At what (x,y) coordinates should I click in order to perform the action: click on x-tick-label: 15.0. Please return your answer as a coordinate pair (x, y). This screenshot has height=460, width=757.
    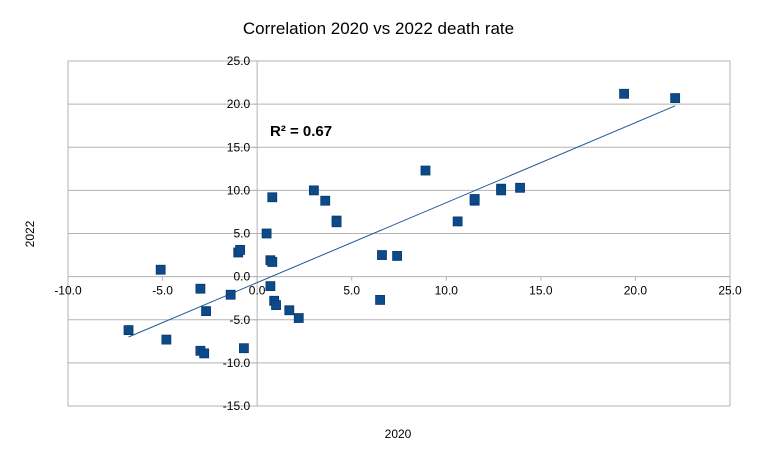
    Looking at the image, I should click on (541, 291).